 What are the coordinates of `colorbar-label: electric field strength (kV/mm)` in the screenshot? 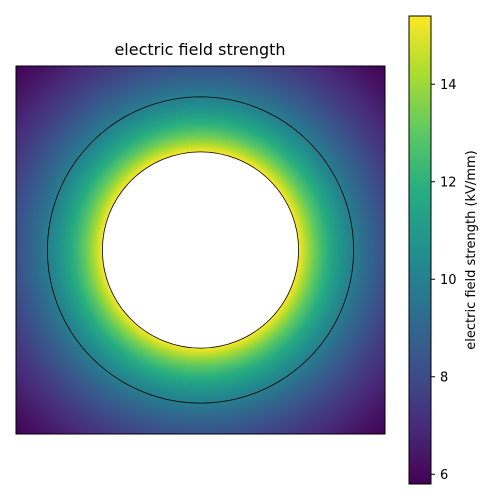 It's located at (471, 249).